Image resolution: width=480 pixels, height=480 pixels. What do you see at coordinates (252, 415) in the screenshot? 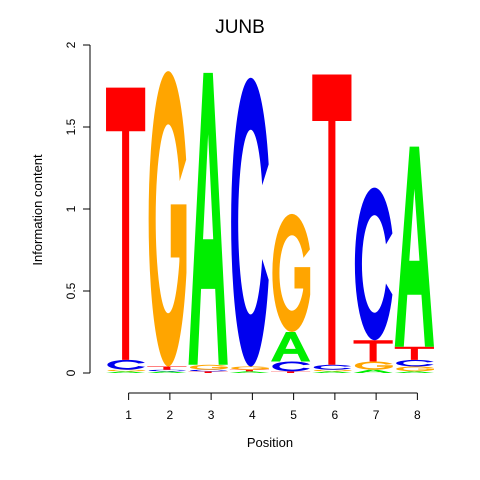
I see `x-tick-label: 4` at bounding box center [252, 415].